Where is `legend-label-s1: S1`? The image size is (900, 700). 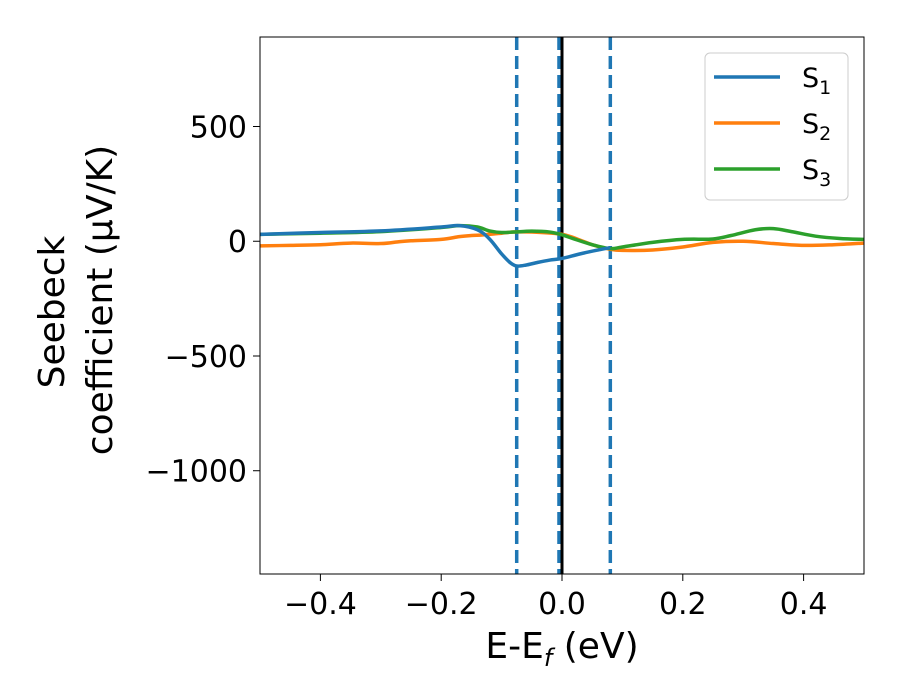 legend-label-s1: S1 is located at coordinates (816, 81).